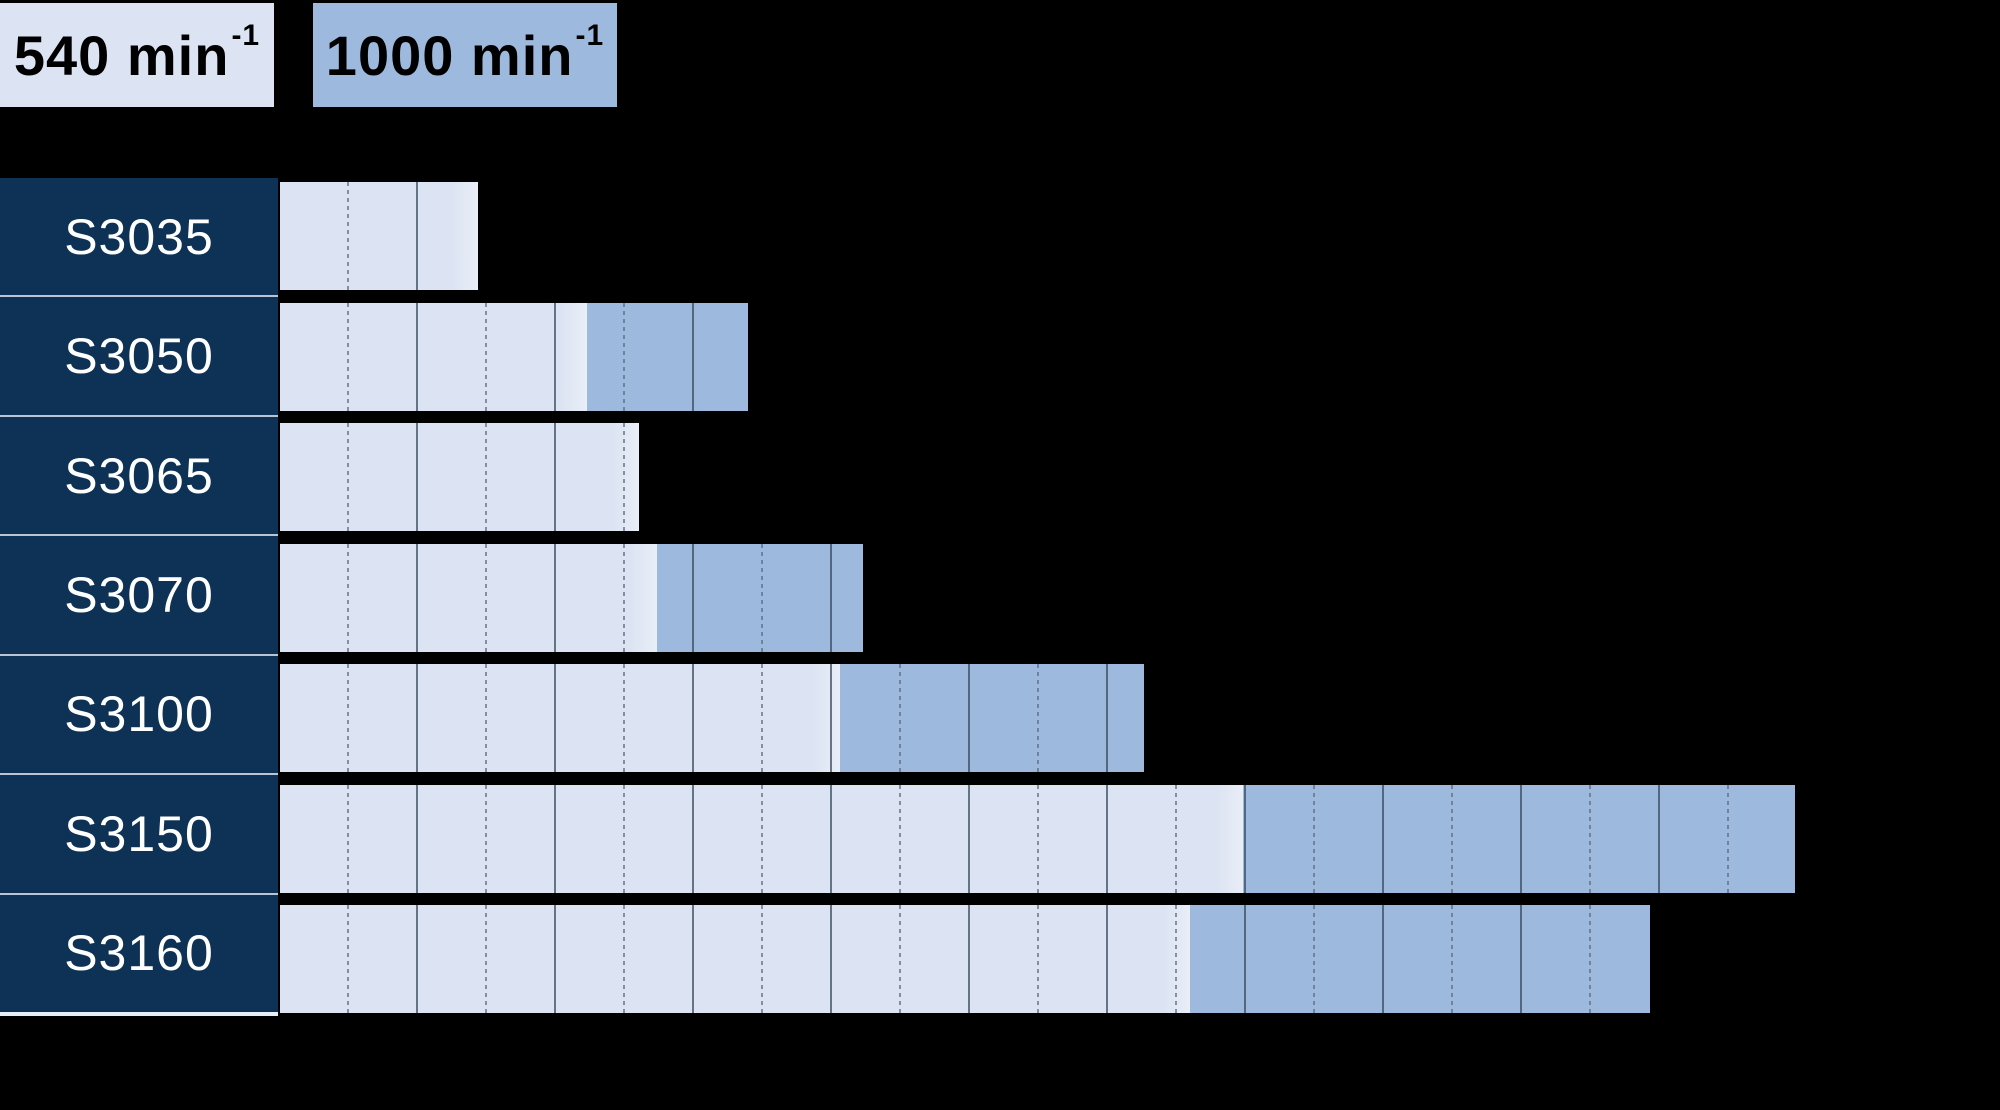 The width and height of the screenshot is (2000, 1110). Describe the element at coordinates (449, 55) in the screenshot. I see `legend-label-1000: 1000 min` at that location.